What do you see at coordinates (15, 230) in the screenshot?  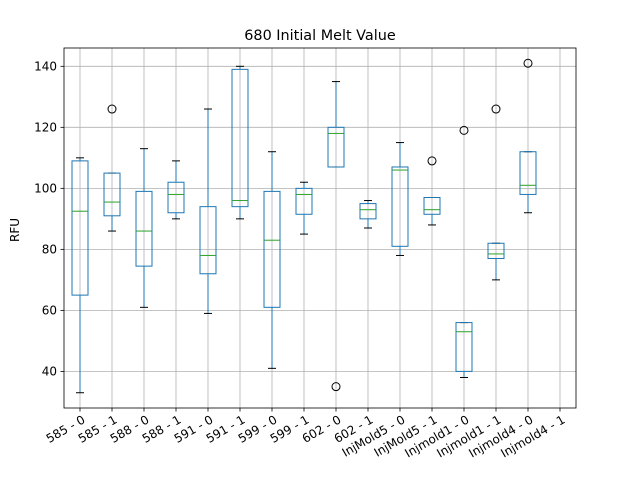 I see `y-axis-label: RFU` at bounding box center [15, 230].